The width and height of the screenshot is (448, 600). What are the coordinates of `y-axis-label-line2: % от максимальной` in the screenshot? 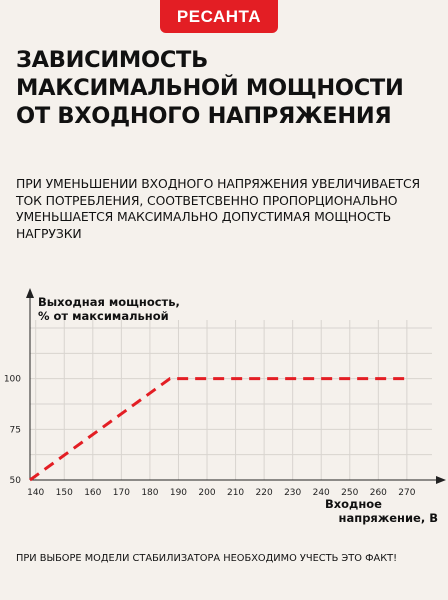 It's located at (103, 316).